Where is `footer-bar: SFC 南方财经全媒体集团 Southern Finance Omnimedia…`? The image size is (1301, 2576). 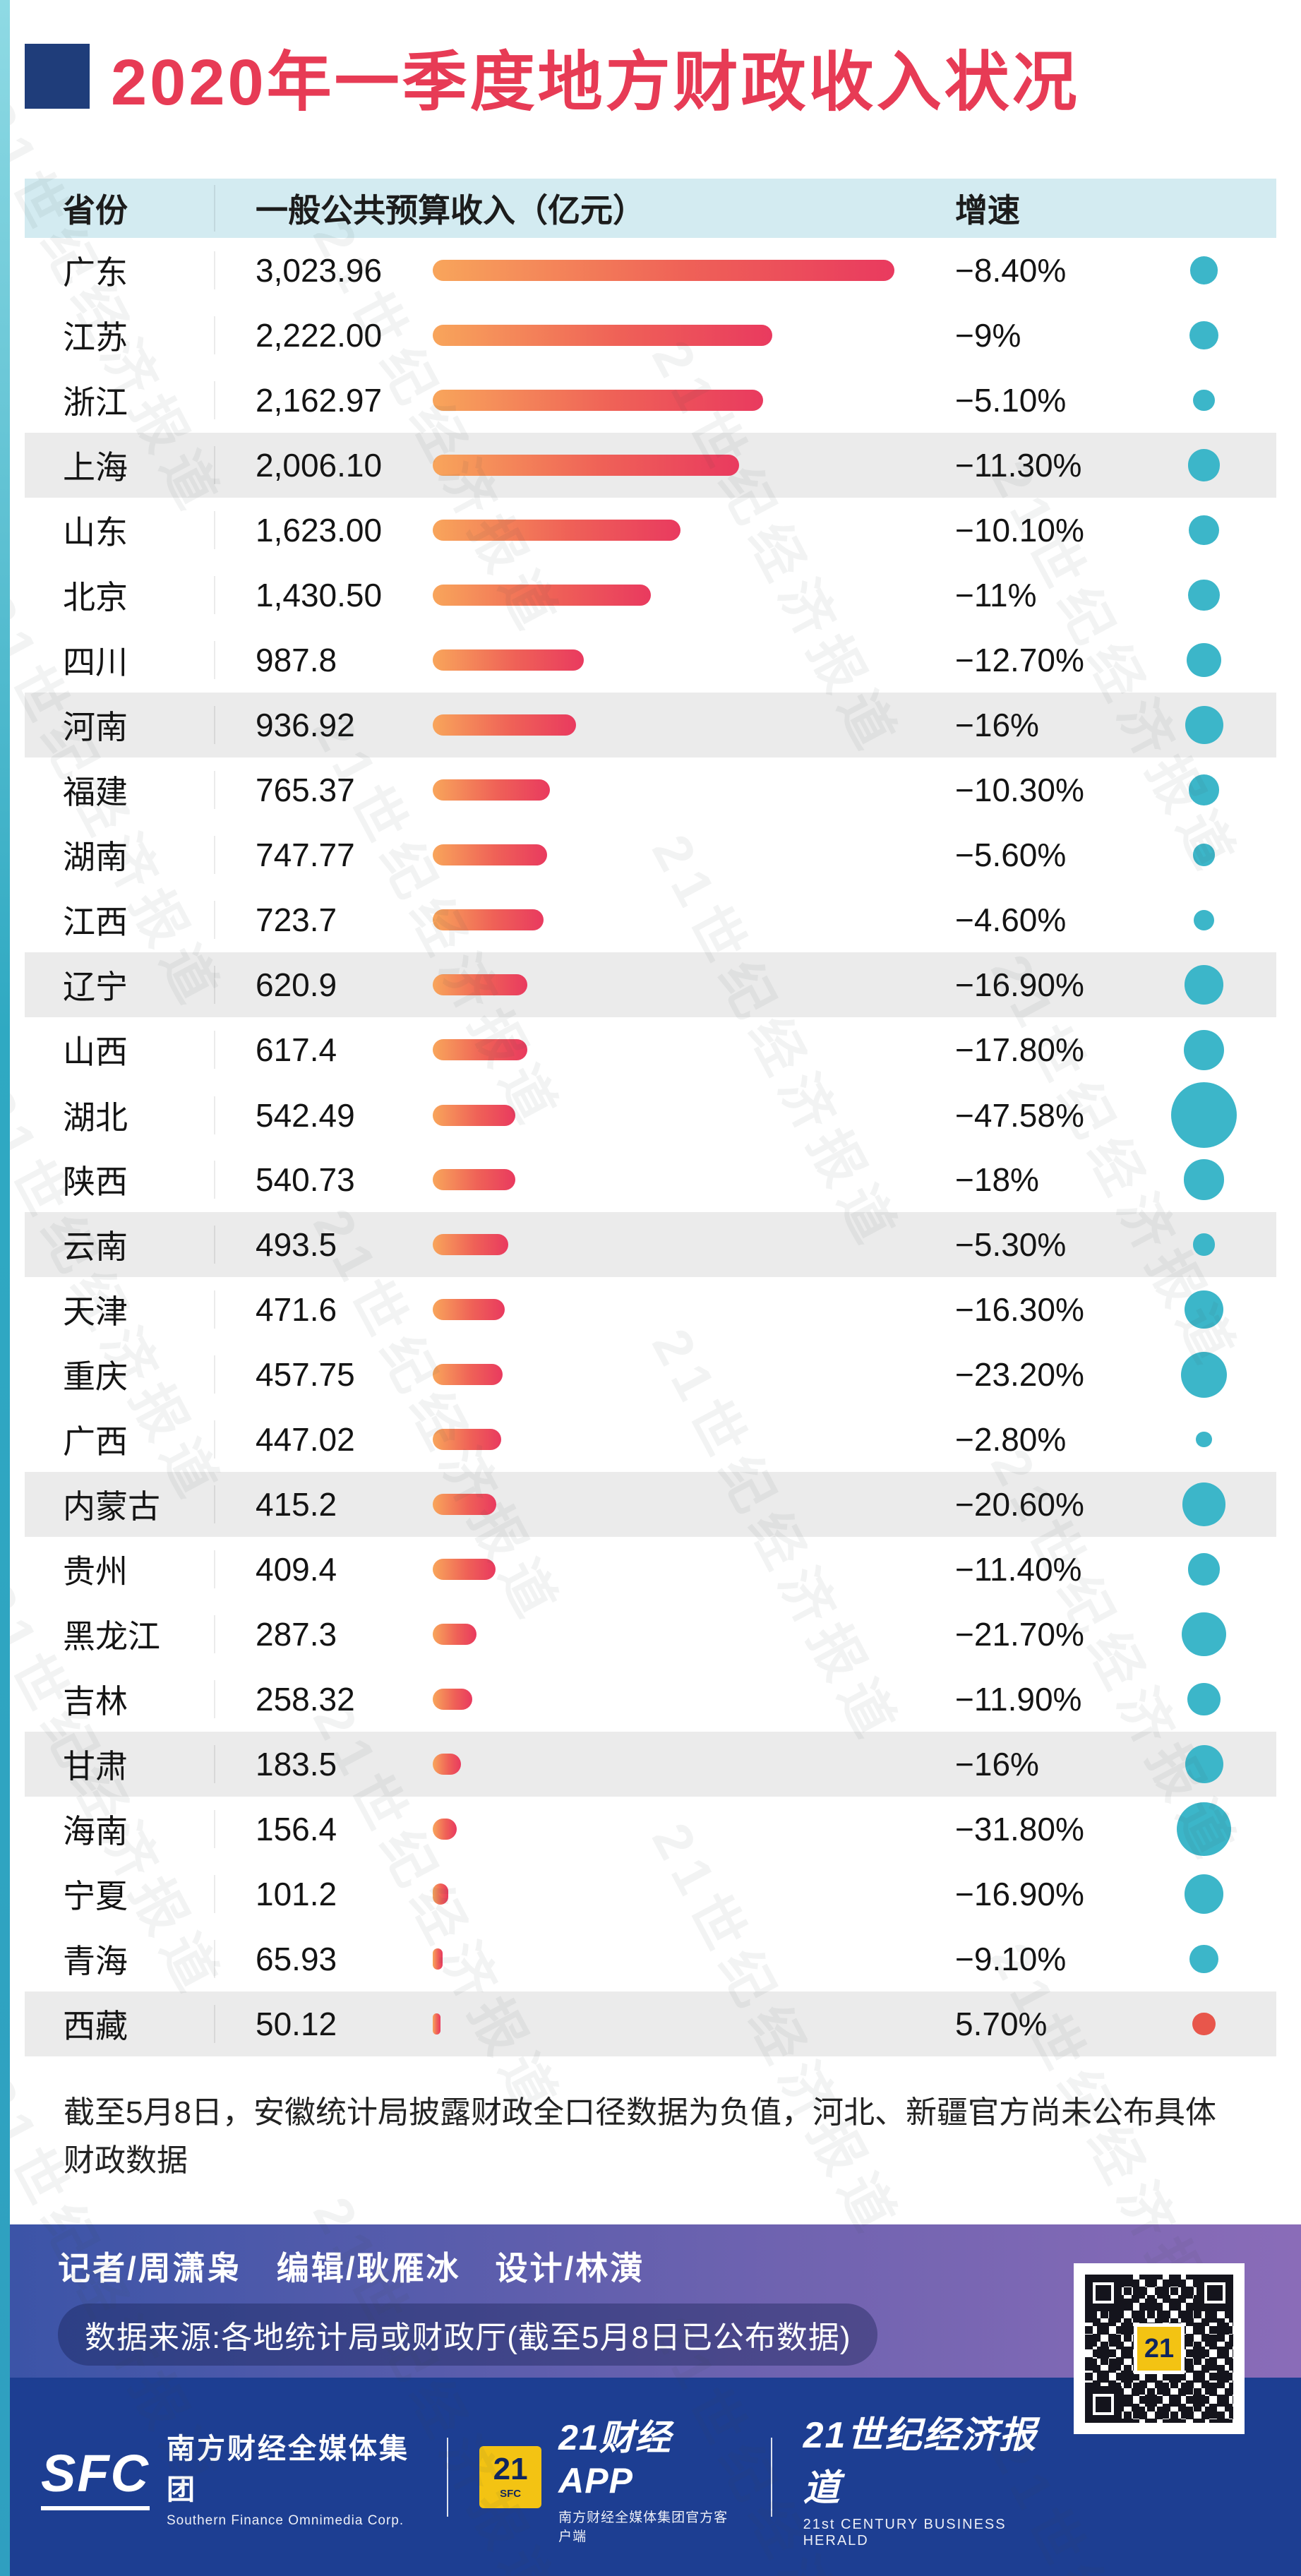
footer-bar: SFC 南方财经全媒体集团 Southern Finance Omnimedia… is located at coordinates (650, 2477).